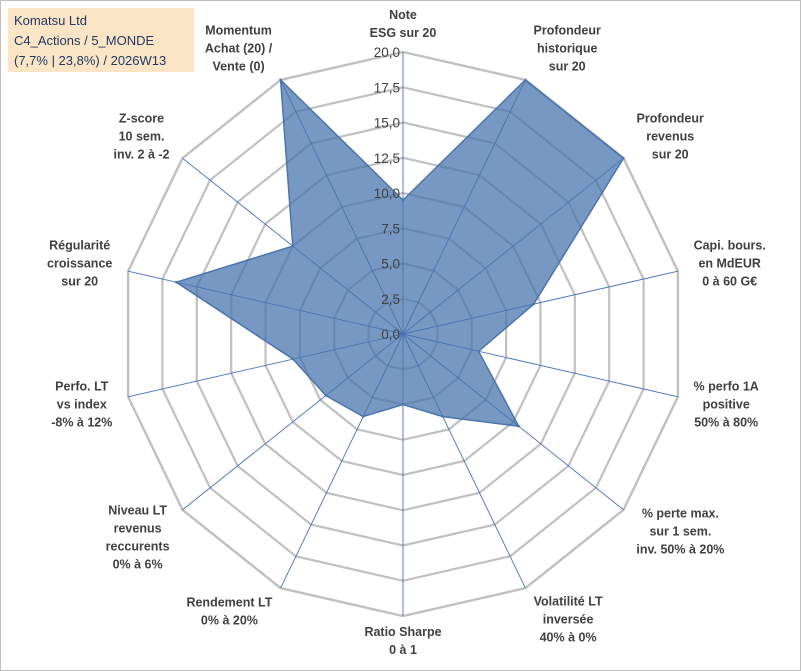 This screenshot has height=671, width=801. I want to click on category-label-line: reccurents, so click(138, 546).